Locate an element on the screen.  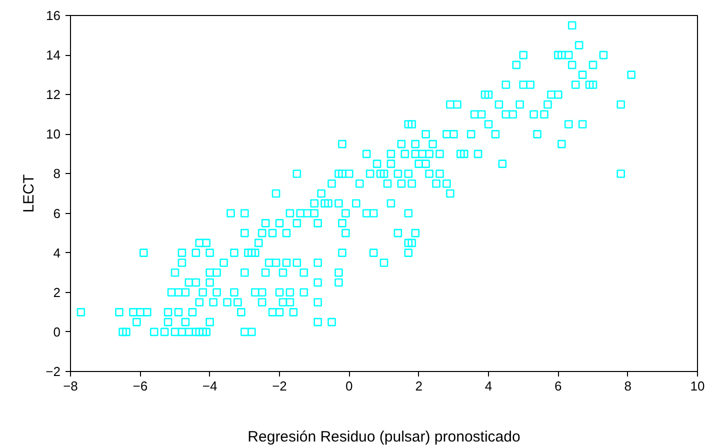
x-tick-label: −4 is located at coordinates (210, 386).